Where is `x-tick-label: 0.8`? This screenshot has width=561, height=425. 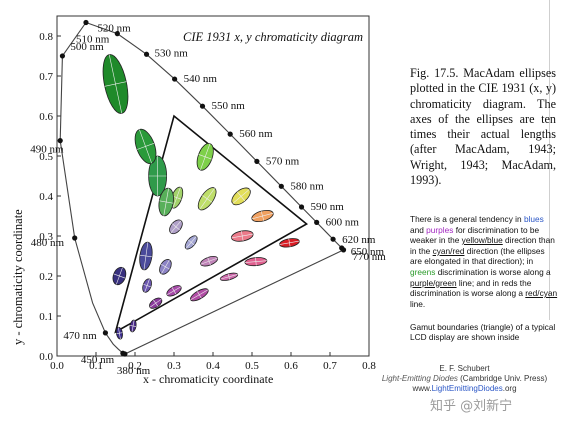
x-tick-label: 0.8 is located at coordinates (369, 366).